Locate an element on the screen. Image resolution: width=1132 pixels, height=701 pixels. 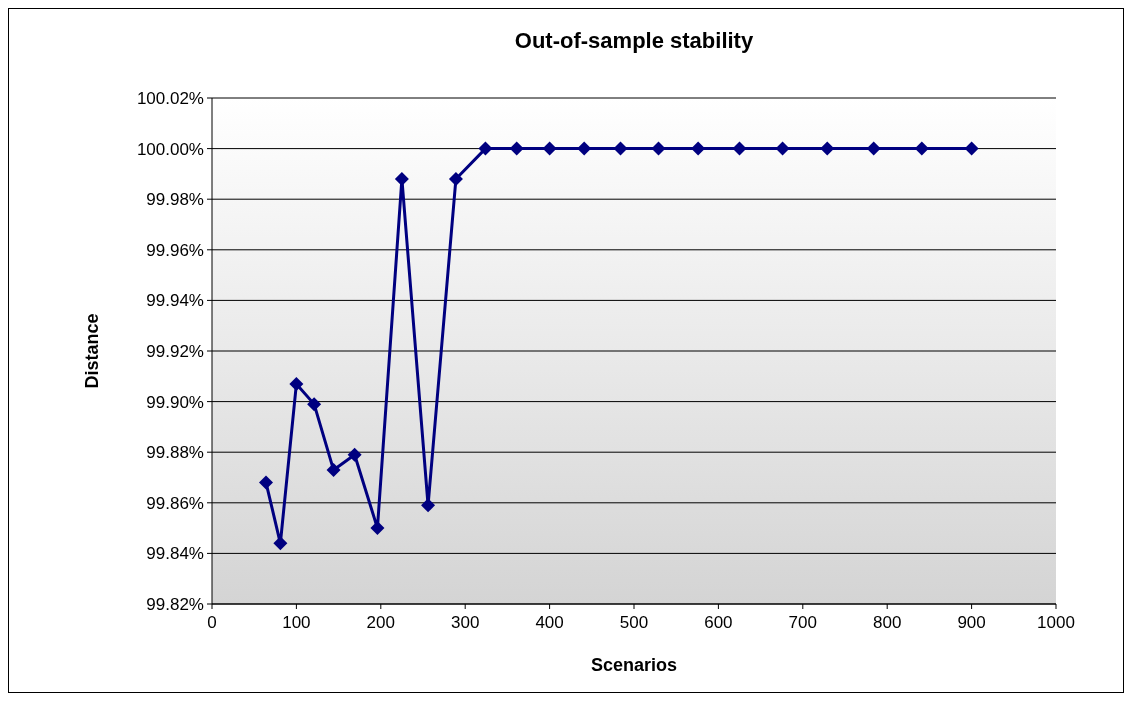
chart-title: Out-of-sample stability is located at coordinates (634, 40).